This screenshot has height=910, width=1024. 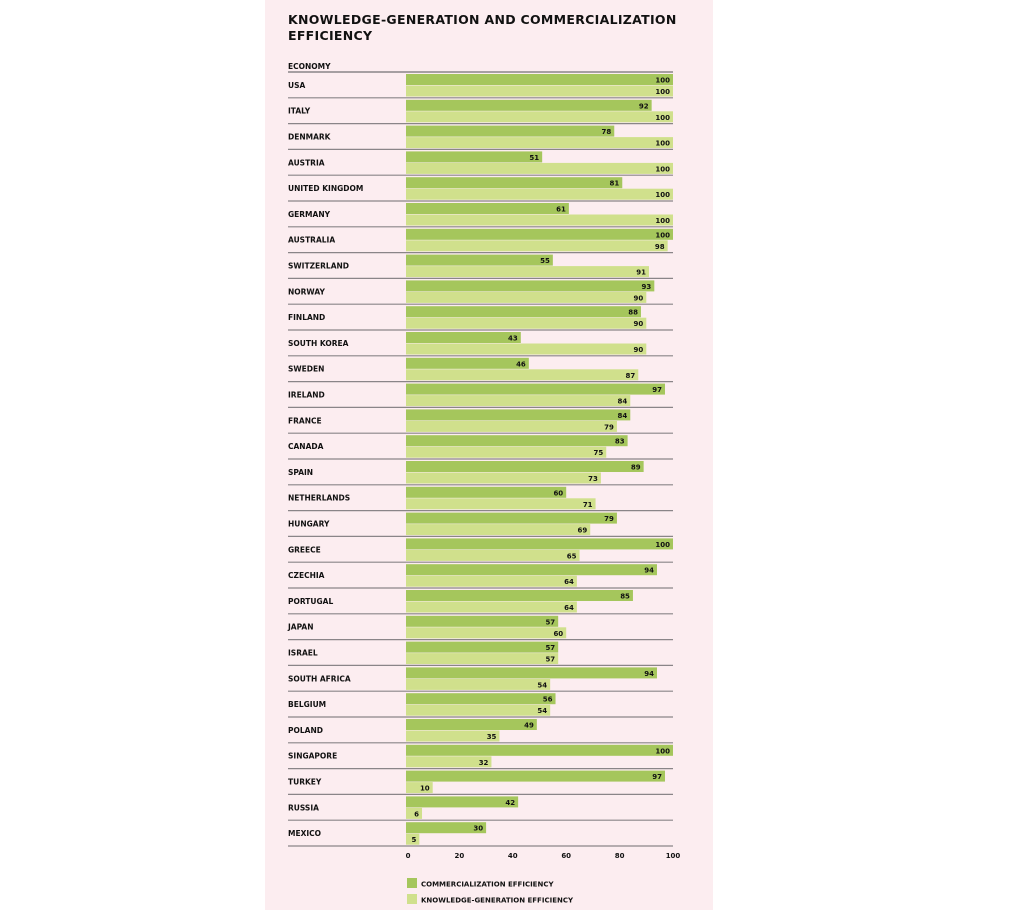 What do you see at coordinates (582, 531) in the screenshot?
I see `data-label: 69` at bounding box center [582, 531].